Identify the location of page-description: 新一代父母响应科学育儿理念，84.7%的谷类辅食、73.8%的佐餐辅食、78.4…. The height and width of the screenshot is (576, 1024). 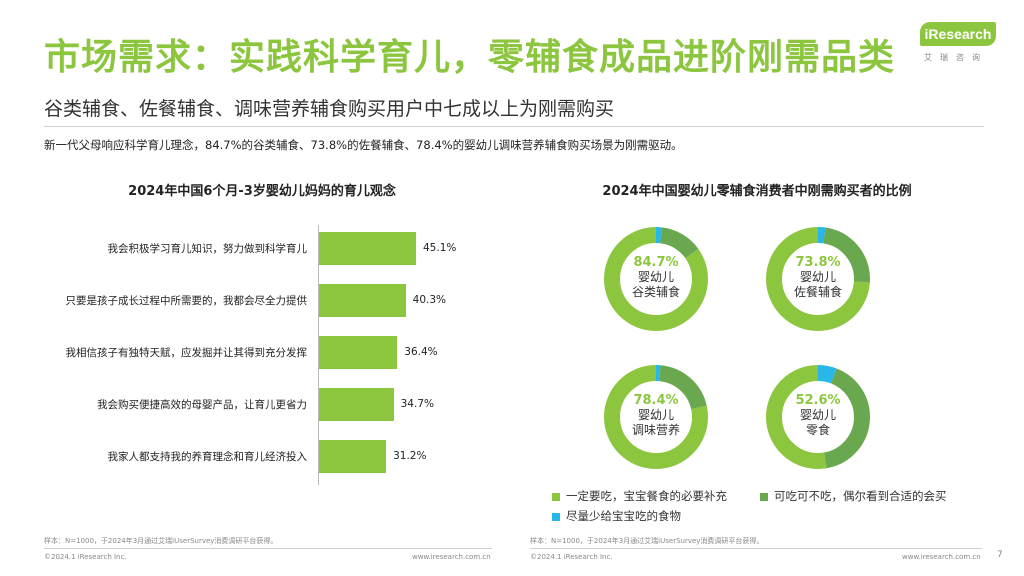
(363, 145).